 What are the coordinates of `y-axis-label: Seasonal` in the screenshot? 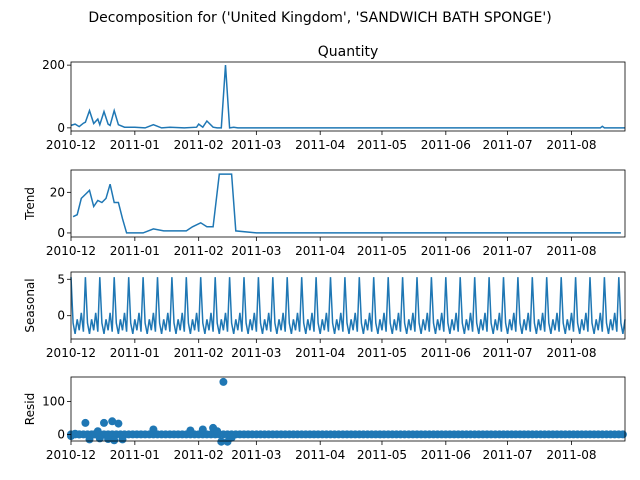 It's located at (30, 305).